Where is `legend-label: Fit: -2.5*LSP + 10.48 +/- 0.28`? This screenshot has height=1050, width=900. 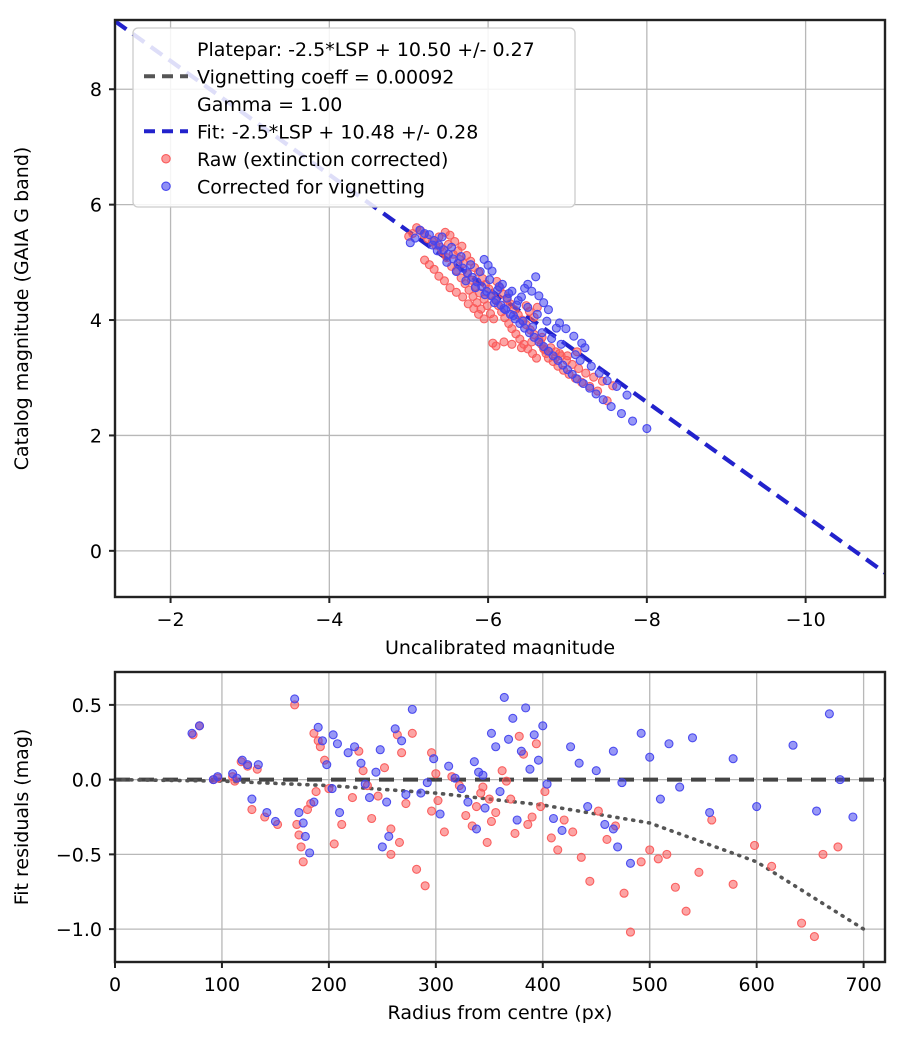
legend-label: Fit: -2.5*LSP + 10.48 +/- 0.28 is located at coordinates (337, 132).